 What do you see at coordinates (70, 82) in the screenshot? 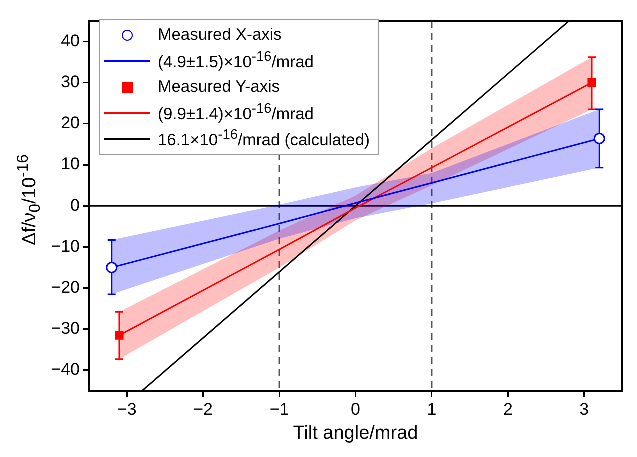
I see `y-tick-label: 30` at bounding box center [70, 82].